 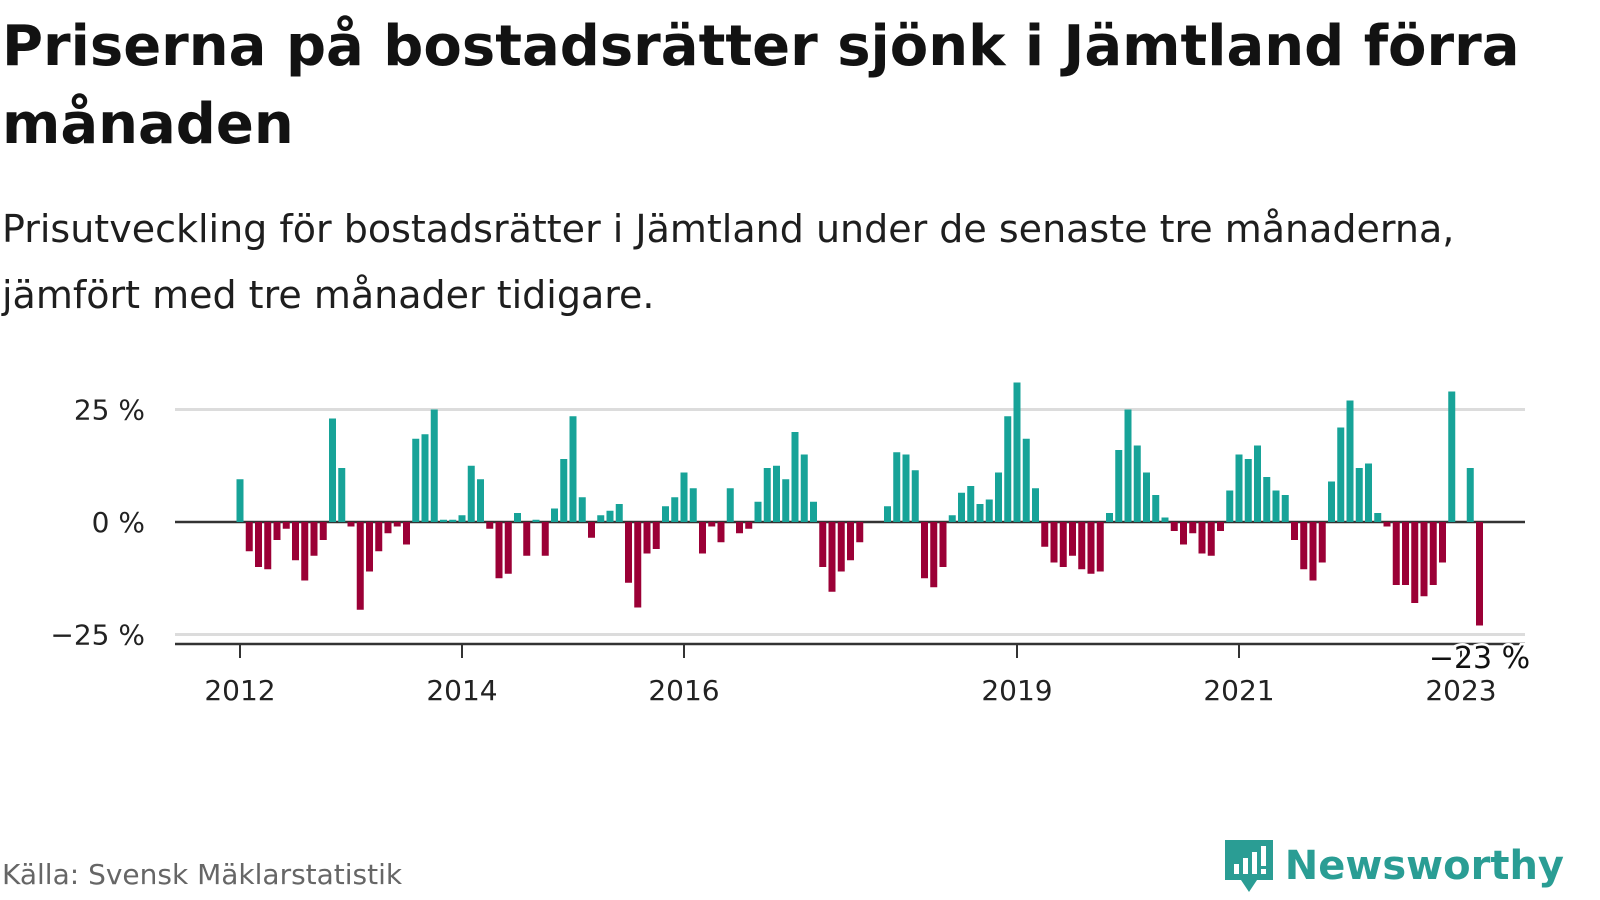 What do you see at coordinates (1424, 866) in the screenshot?
I see `brand-name: Newsworthy` at bounding box center [1424, 866].